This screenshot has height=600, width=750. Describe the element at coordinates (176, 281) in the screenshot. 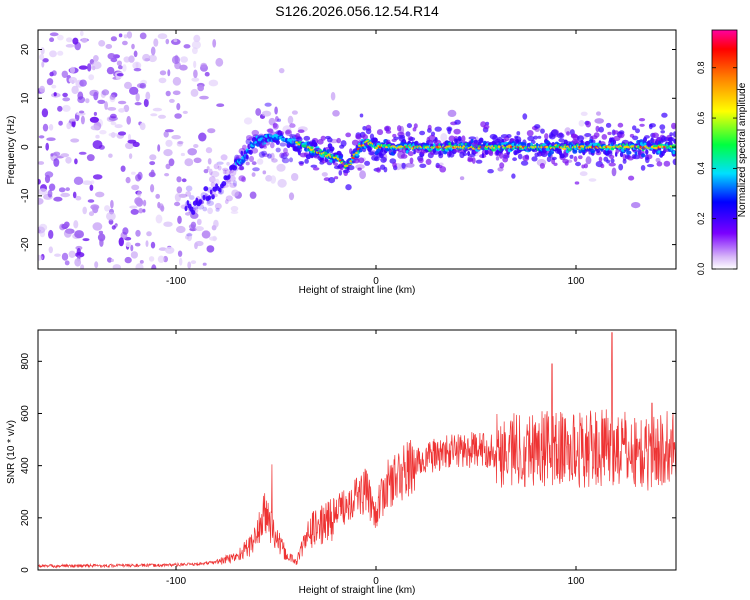

I see `x-tick-label: -100` at that location.